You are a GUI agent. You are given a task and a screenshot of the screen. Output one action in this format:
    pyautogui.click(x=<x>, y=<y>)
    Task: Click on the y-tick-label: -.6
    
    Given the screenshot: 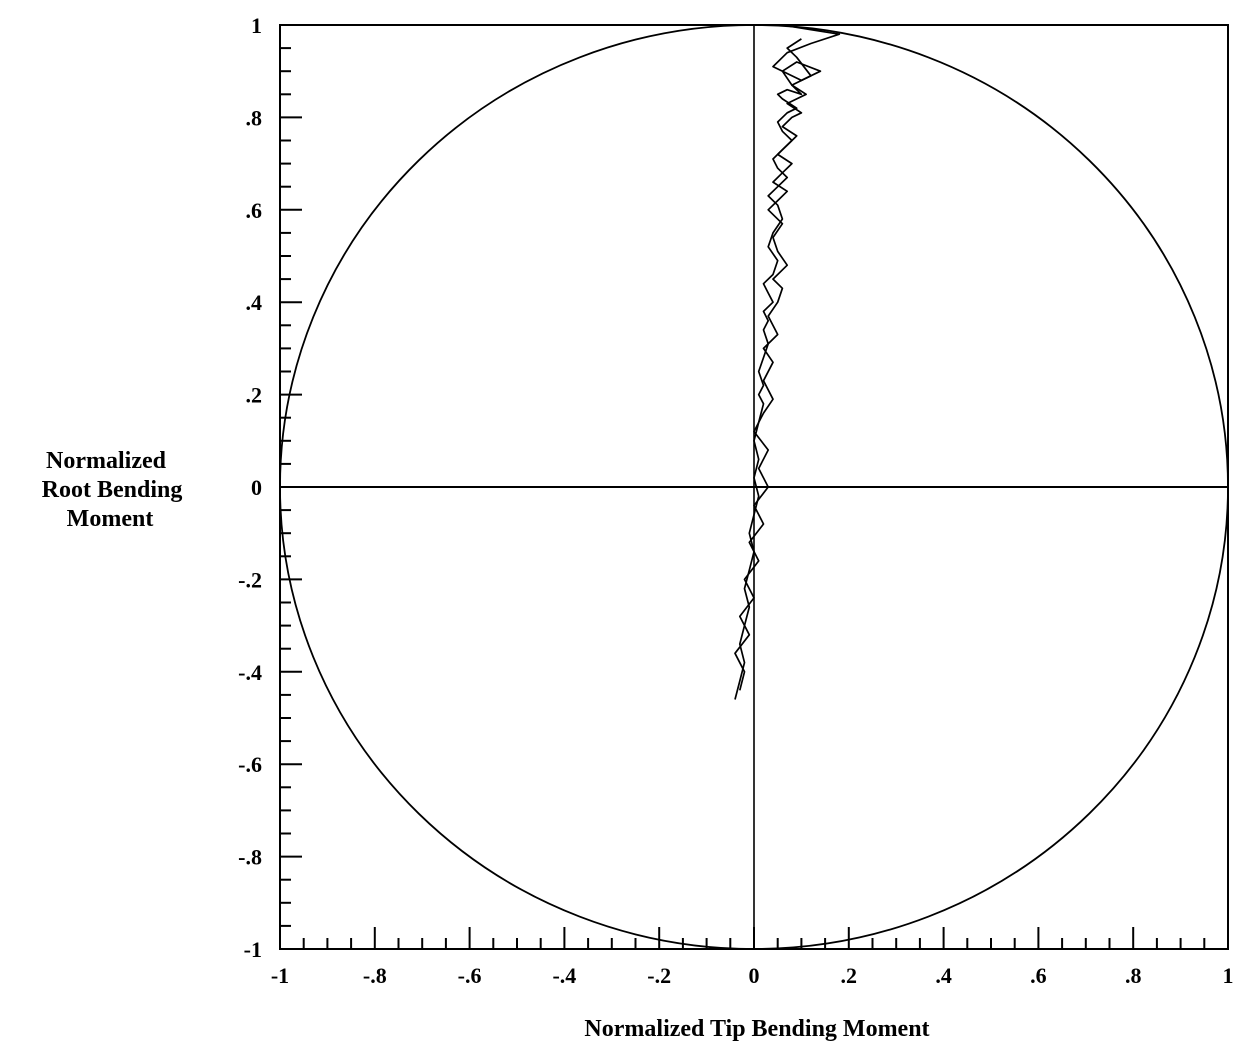 What is the action you would take?
    pyautogui.click(x=250, y=764)
    